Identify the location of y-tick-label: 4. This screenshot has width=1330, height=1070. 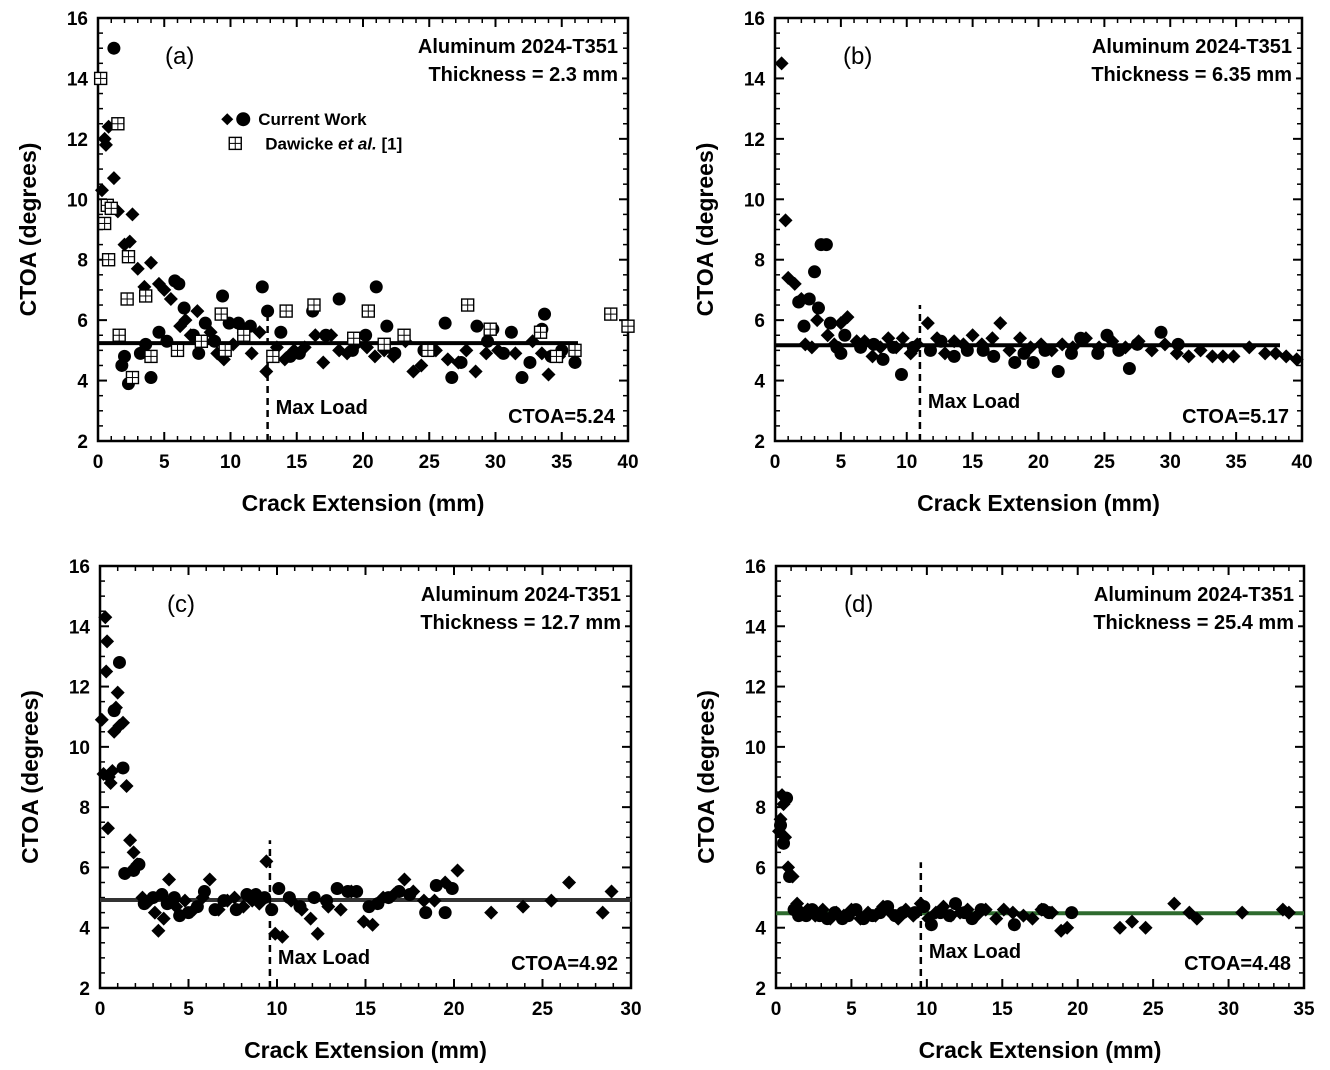
(84, 929).